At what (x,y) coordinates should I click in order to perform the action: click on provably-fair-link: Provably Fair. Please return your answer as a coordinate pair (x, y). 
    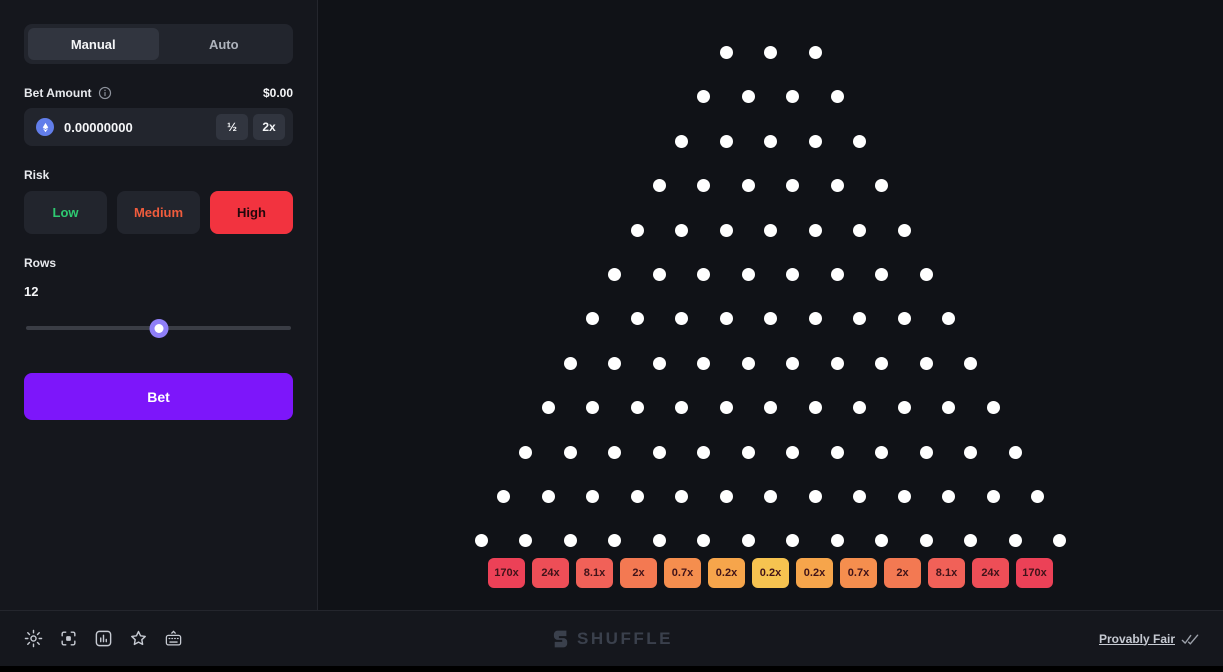
    Looking at the image, I should click on (1149, 639).